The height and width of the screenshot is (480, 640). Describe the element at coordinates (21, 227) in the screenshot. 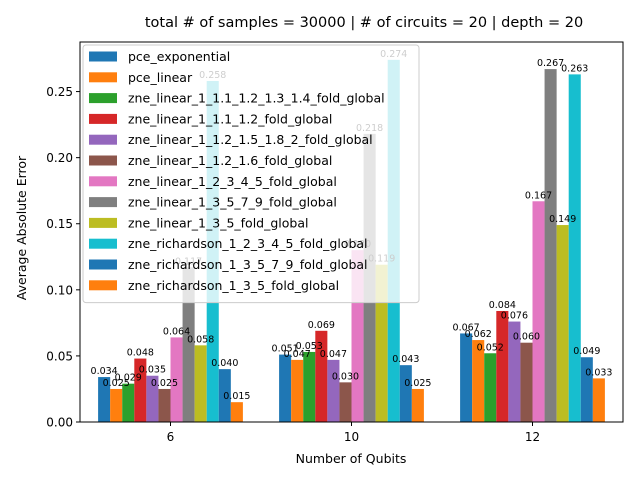

I see `y-axis-label: Average Absolute Error` at that location.